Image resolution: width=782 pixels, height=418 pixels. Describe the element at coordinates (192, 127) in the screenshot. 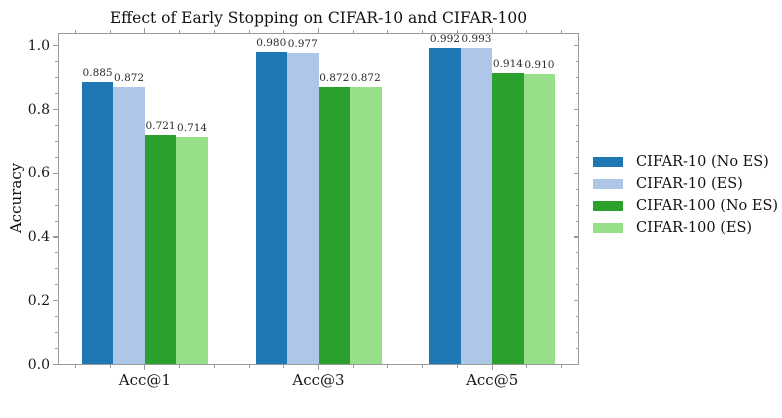

I see `bar-value-label: 0.714` at that location.